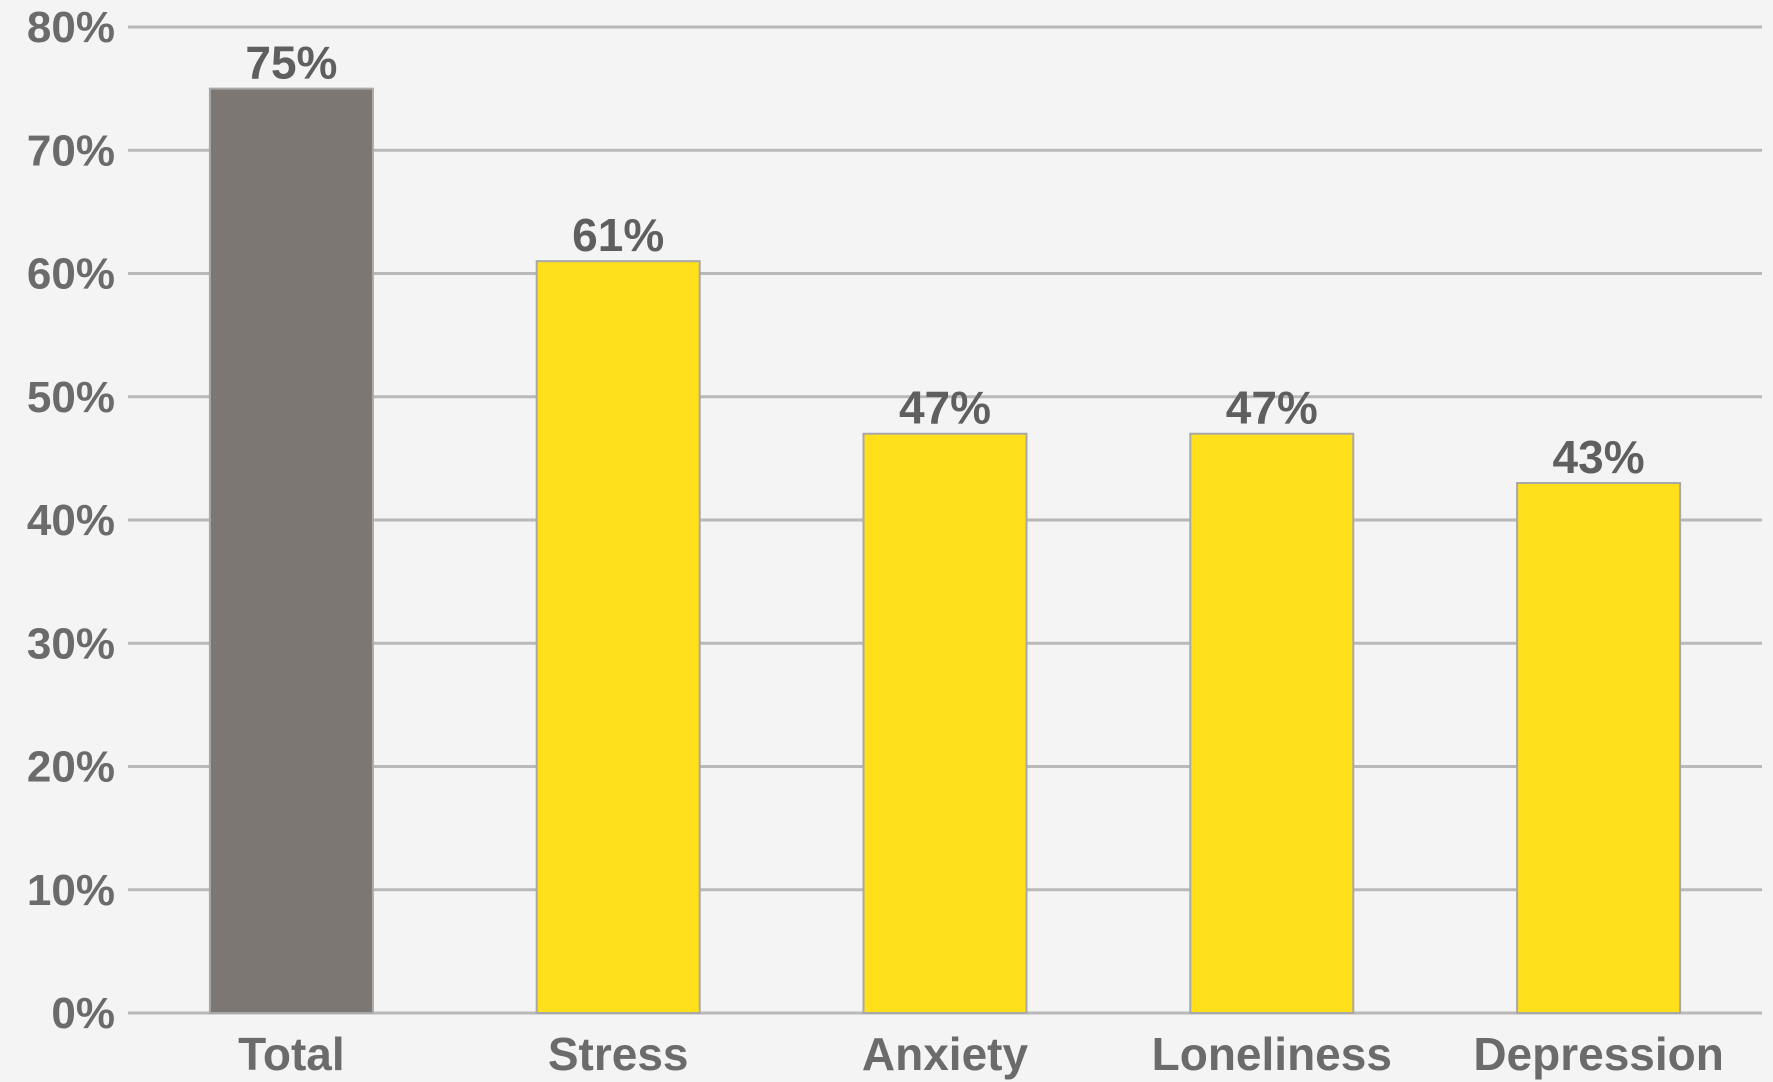 The image size is (1773, 1082). I want to click on x-axis-categories: Total Stress Anxiety Loneliness Depression, so click(981, 1054).